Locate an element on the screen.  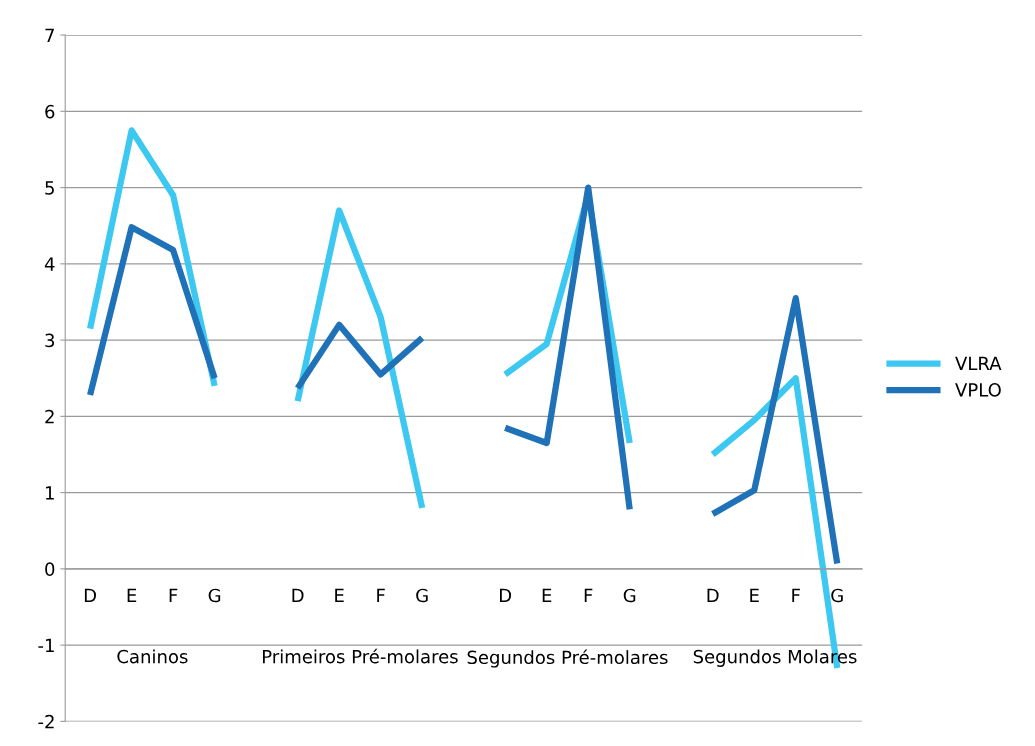
y-tick-label: 4 is located at coordinates (49, 264).